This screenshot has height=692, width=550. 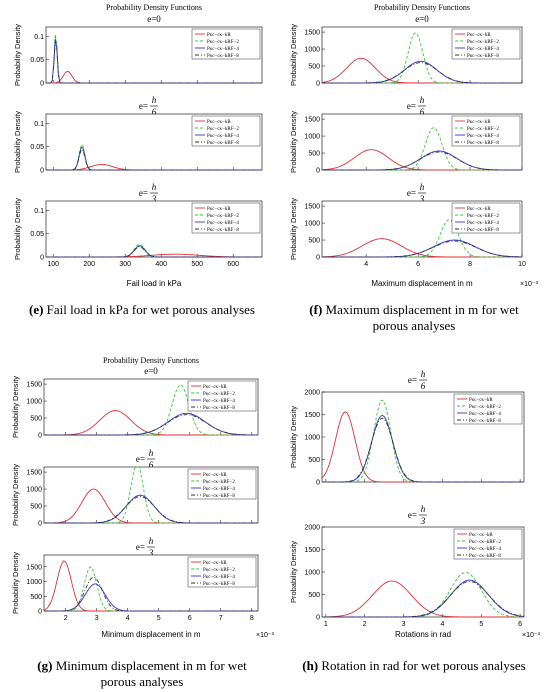 I want to click on x-tick-label: 2, so click(x=365, y=624).